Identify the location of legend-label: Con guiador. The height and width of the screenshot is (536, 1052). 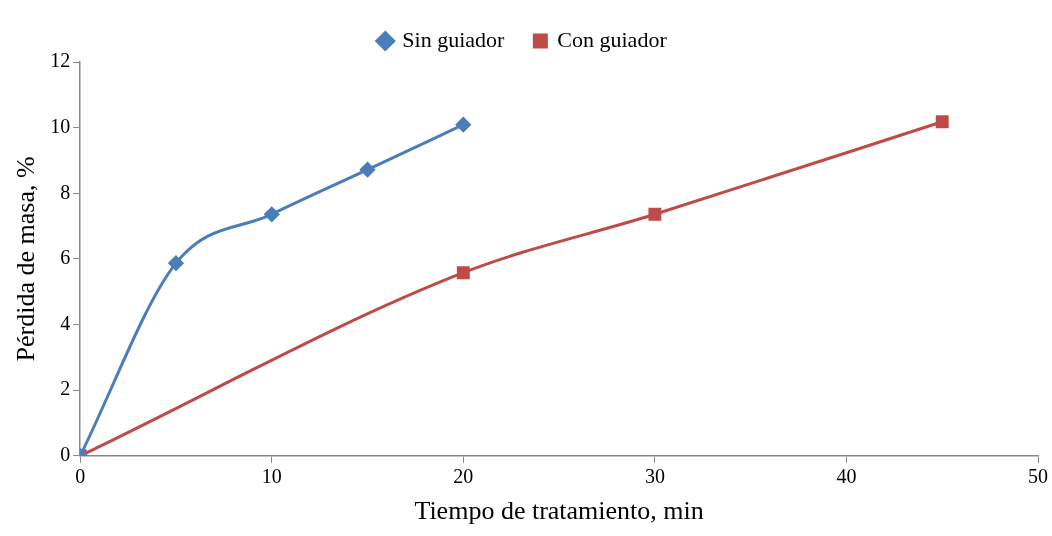
(612, 39).